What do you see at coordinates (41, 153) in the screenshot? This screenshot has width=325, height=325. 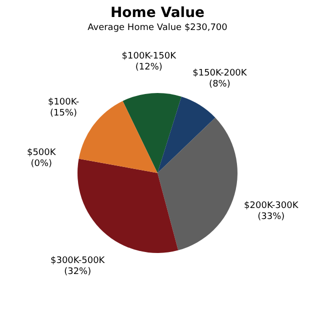 I see `category-label: $500K` at bounding box center [41, 153].